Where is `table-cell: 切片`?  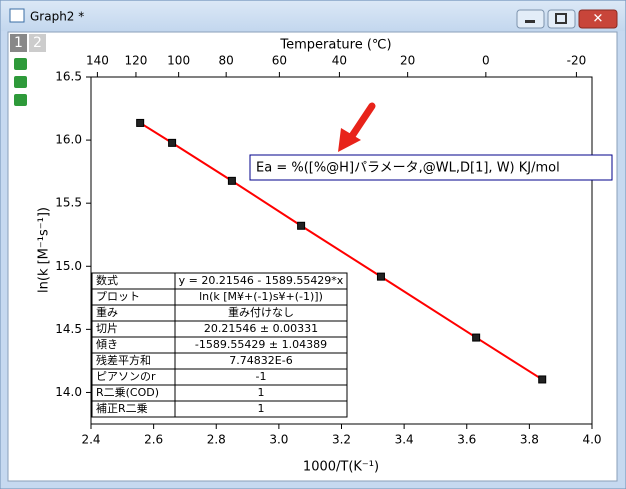 table-cell: 切片 is located at coordinates (107, 328).